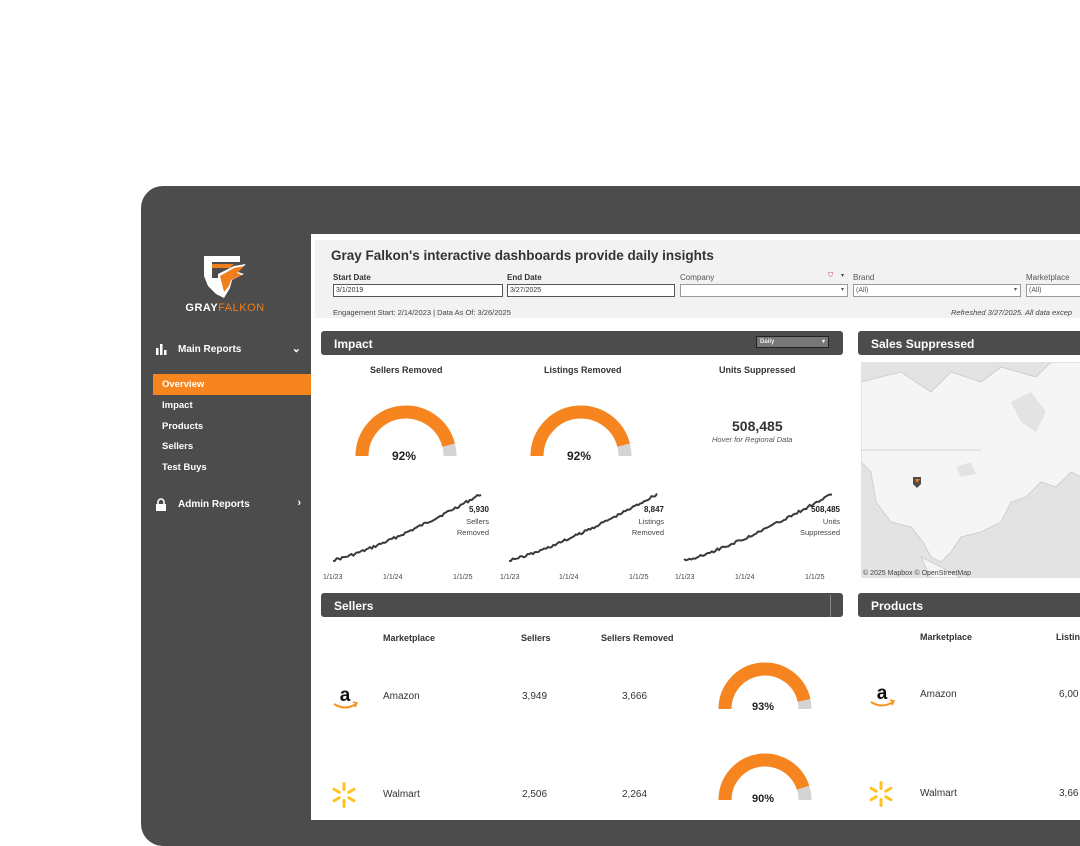 The image size is (1080, 846). Describe the element at coordinates (183, 426) in the screenshot. I see `nav-item-label: Products` at that location.